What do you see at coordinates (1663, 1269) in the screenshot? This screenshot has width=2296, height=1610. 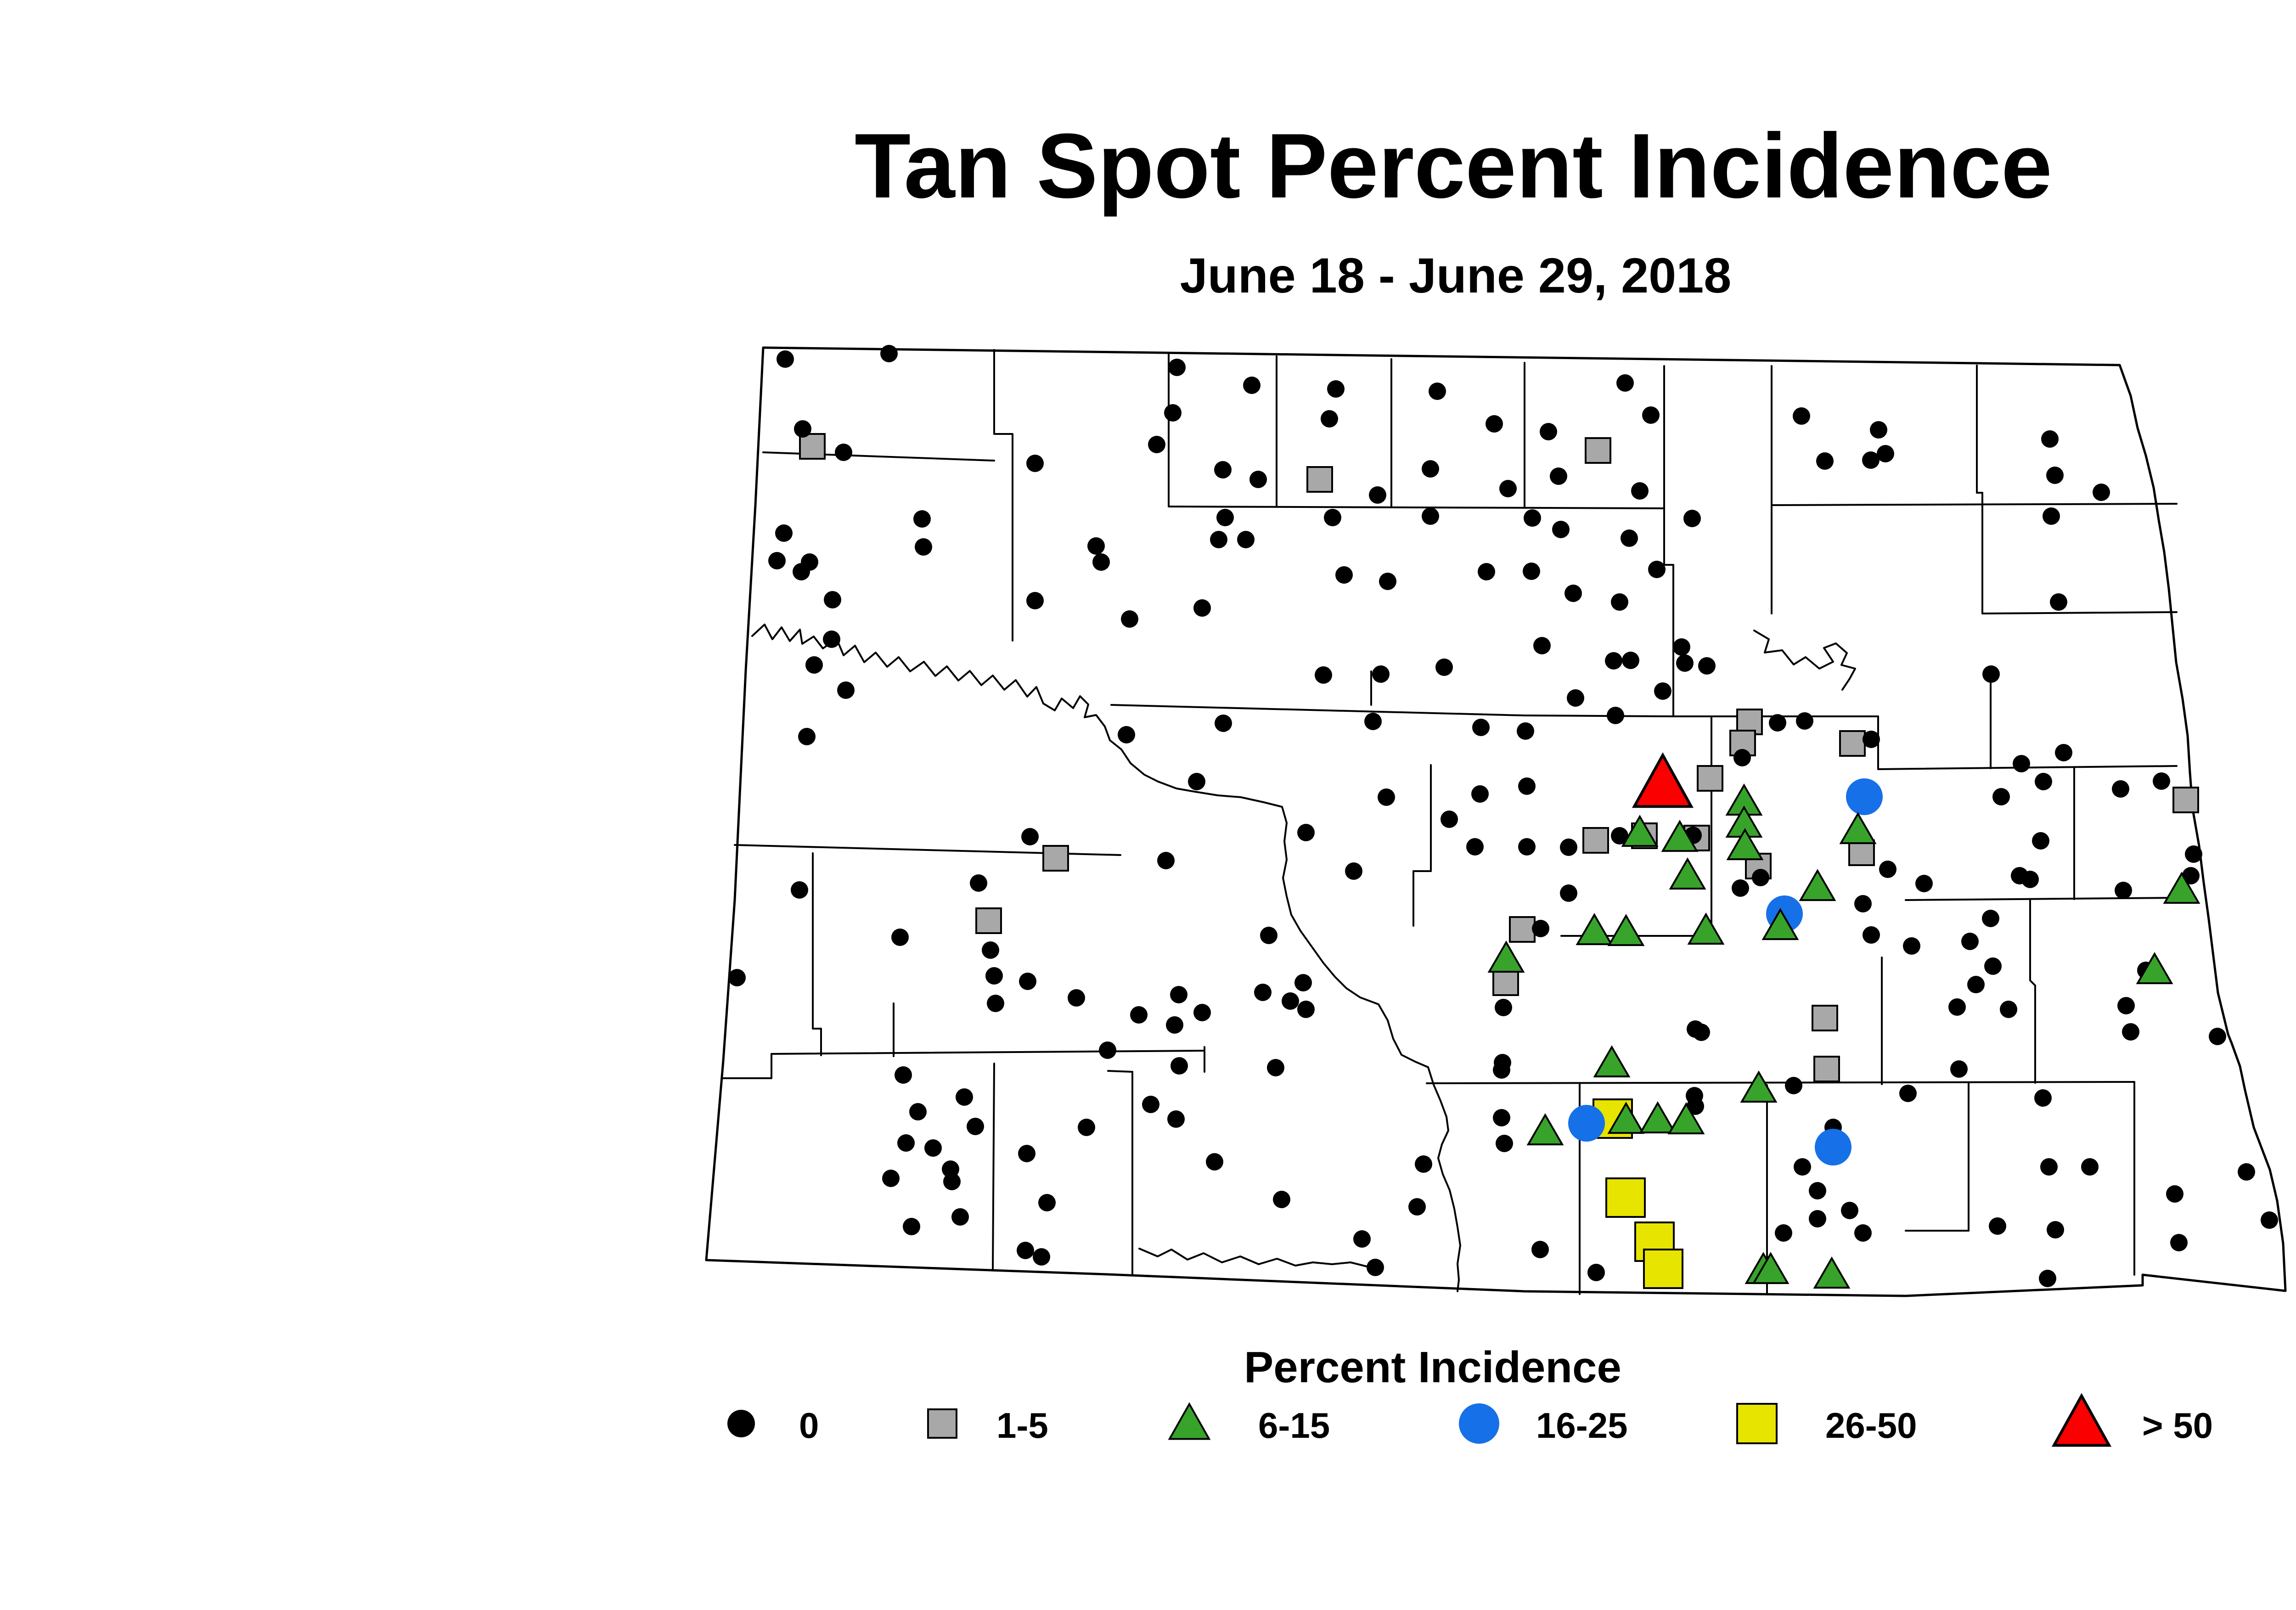 I see `marker-yellow-square` at bounding box center [1663, 1269].